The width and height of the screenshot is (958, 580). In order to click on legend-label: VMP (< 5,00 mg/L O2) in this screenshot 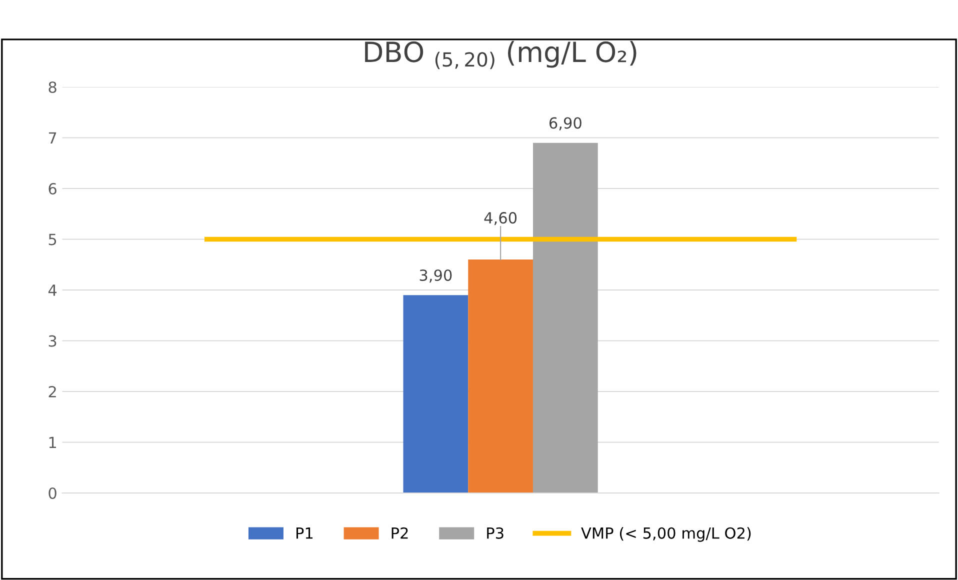, I will do `click(666, 534)`.